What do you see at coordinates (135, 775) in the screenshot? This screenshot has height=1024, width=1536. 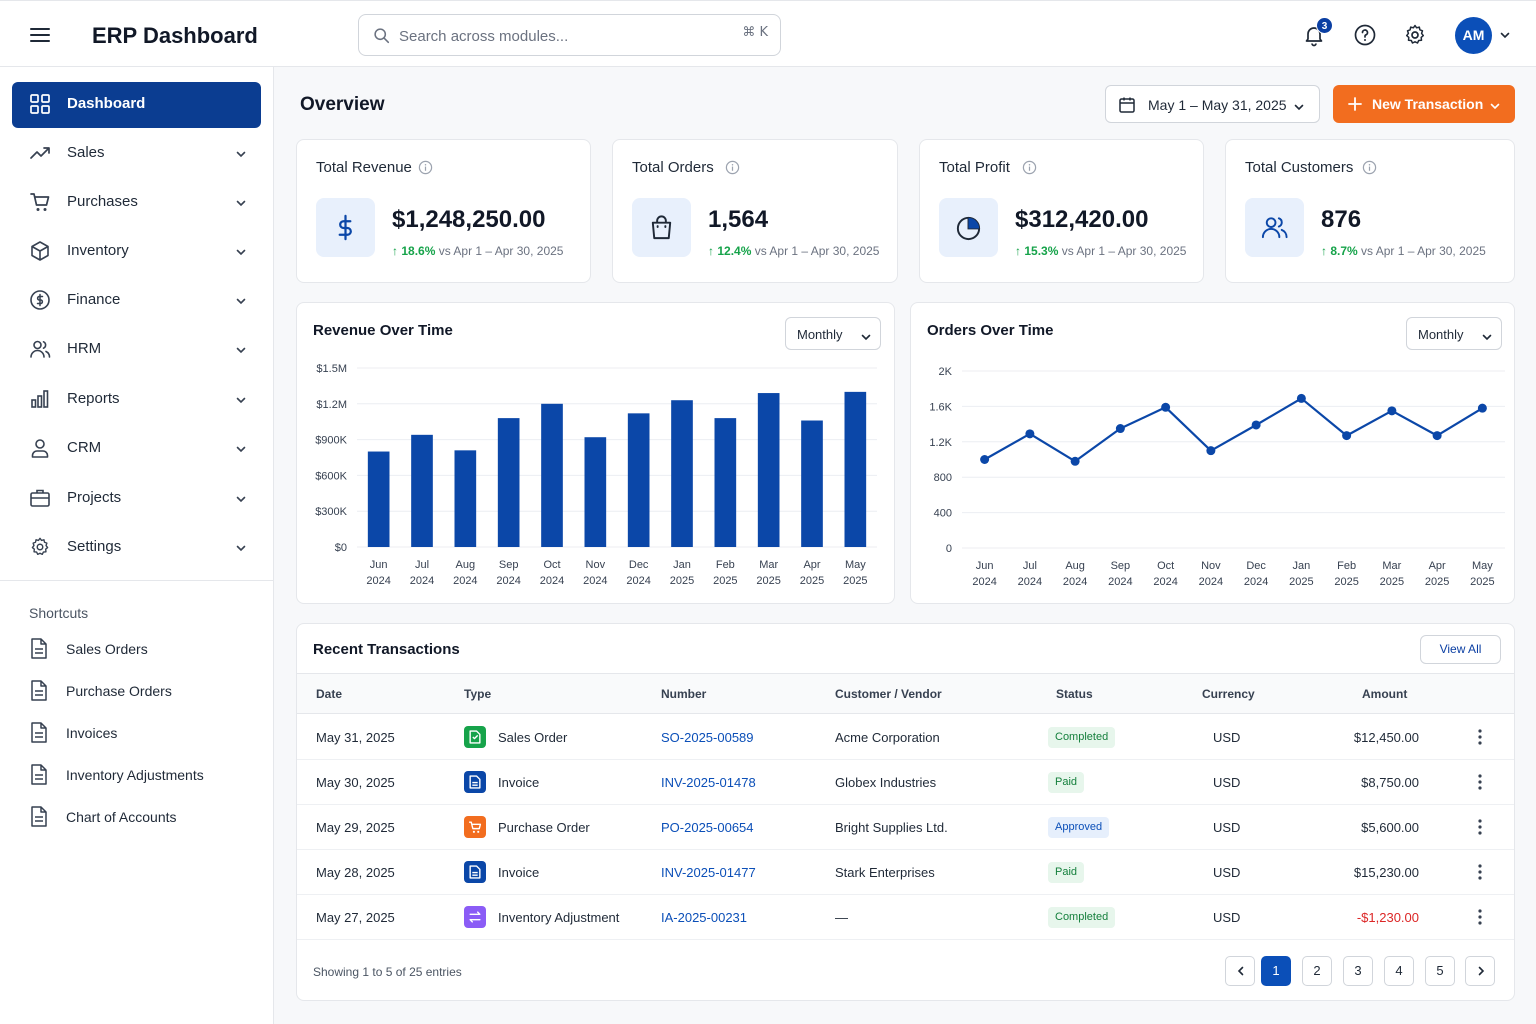 I see `shortcut-label: Inventory Adjustments` at bounding box center [135, 775].